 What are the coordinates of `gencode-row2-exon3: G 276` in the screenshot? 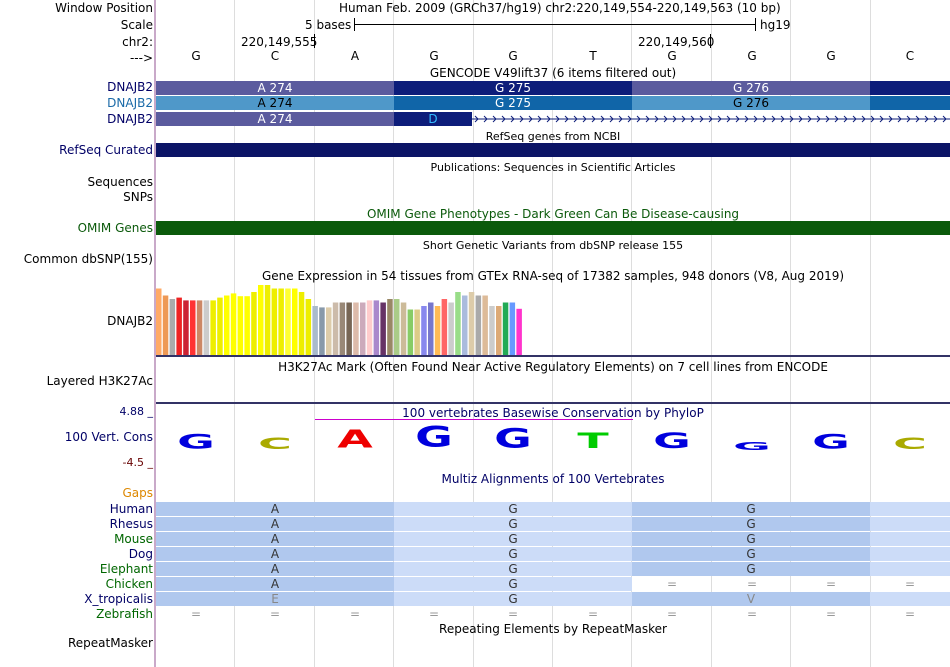 It's located at (751, 103).